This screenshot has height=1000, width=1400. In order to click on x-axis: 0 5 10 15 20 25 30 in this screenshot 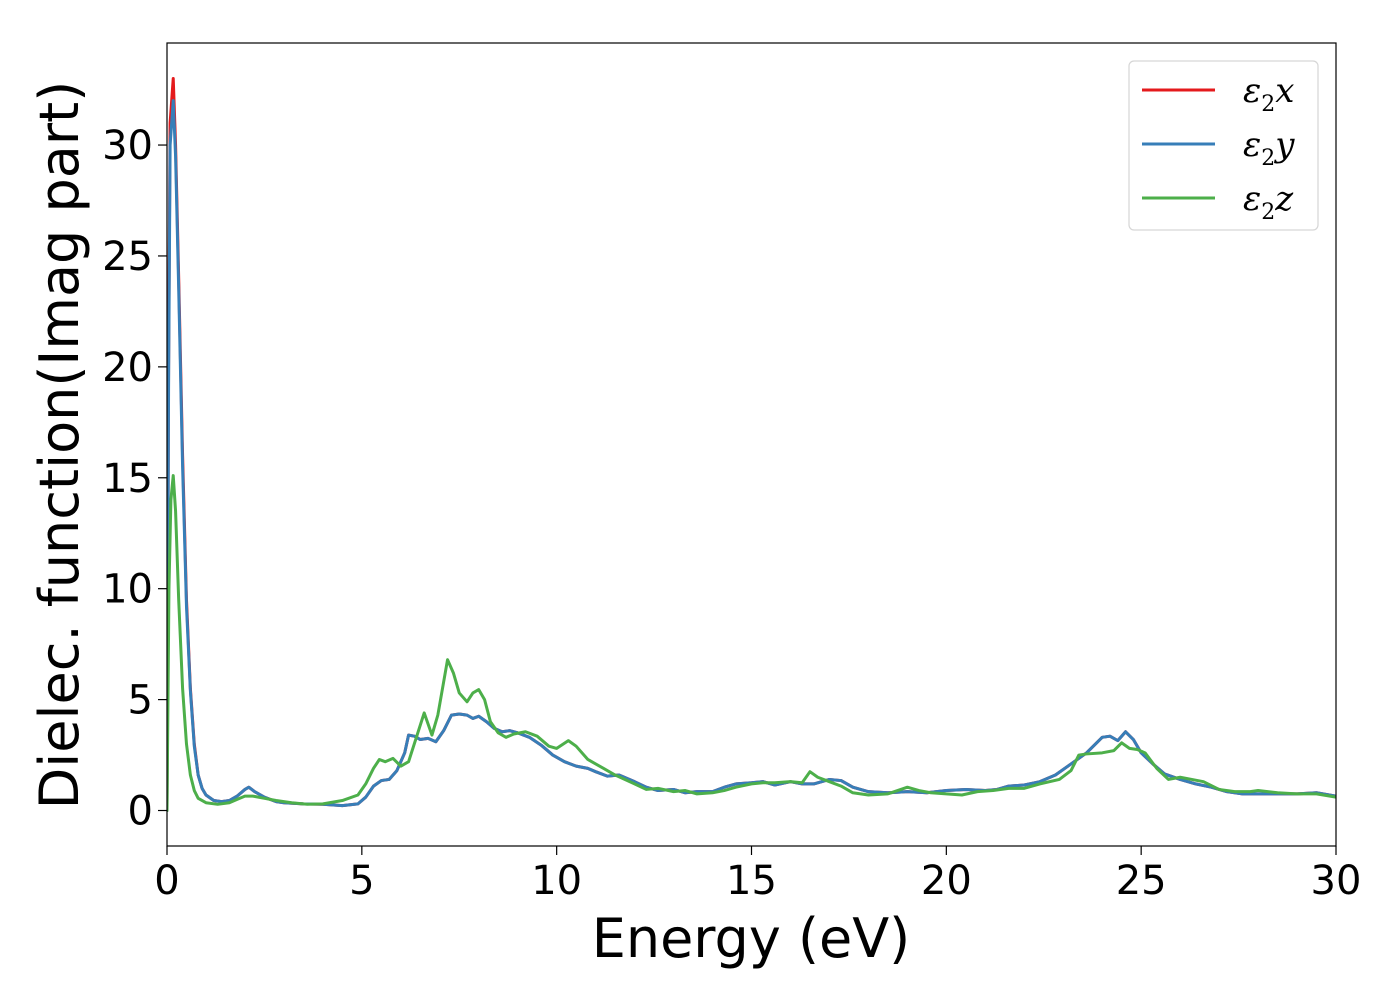, I will do `click(757, 875)`.